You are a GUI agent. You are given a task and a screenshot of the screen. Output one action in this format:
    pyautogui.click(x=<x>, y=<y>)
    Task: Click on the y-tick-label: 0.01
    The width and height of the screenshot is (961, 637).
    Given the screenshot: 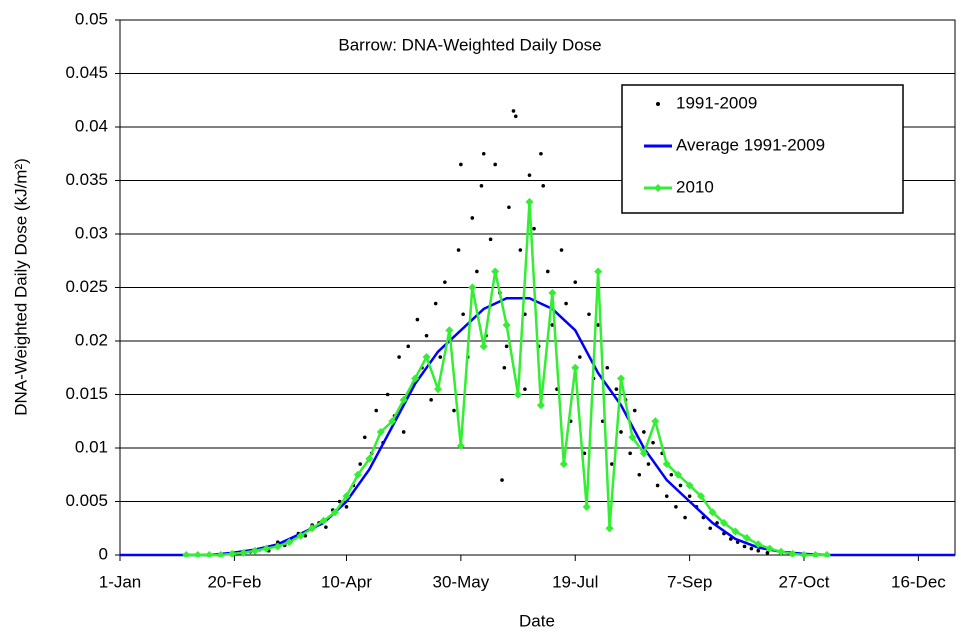 What is the action you would take?
    pyautogui.click(x=91, y=446)
    